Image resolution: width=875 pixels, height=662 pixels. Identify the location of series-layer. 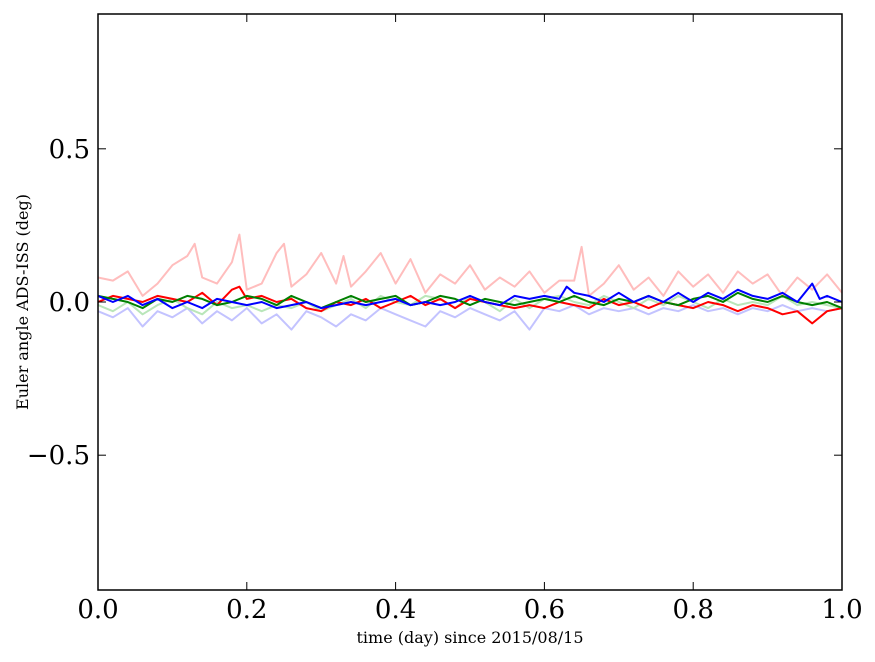
(470, 282).